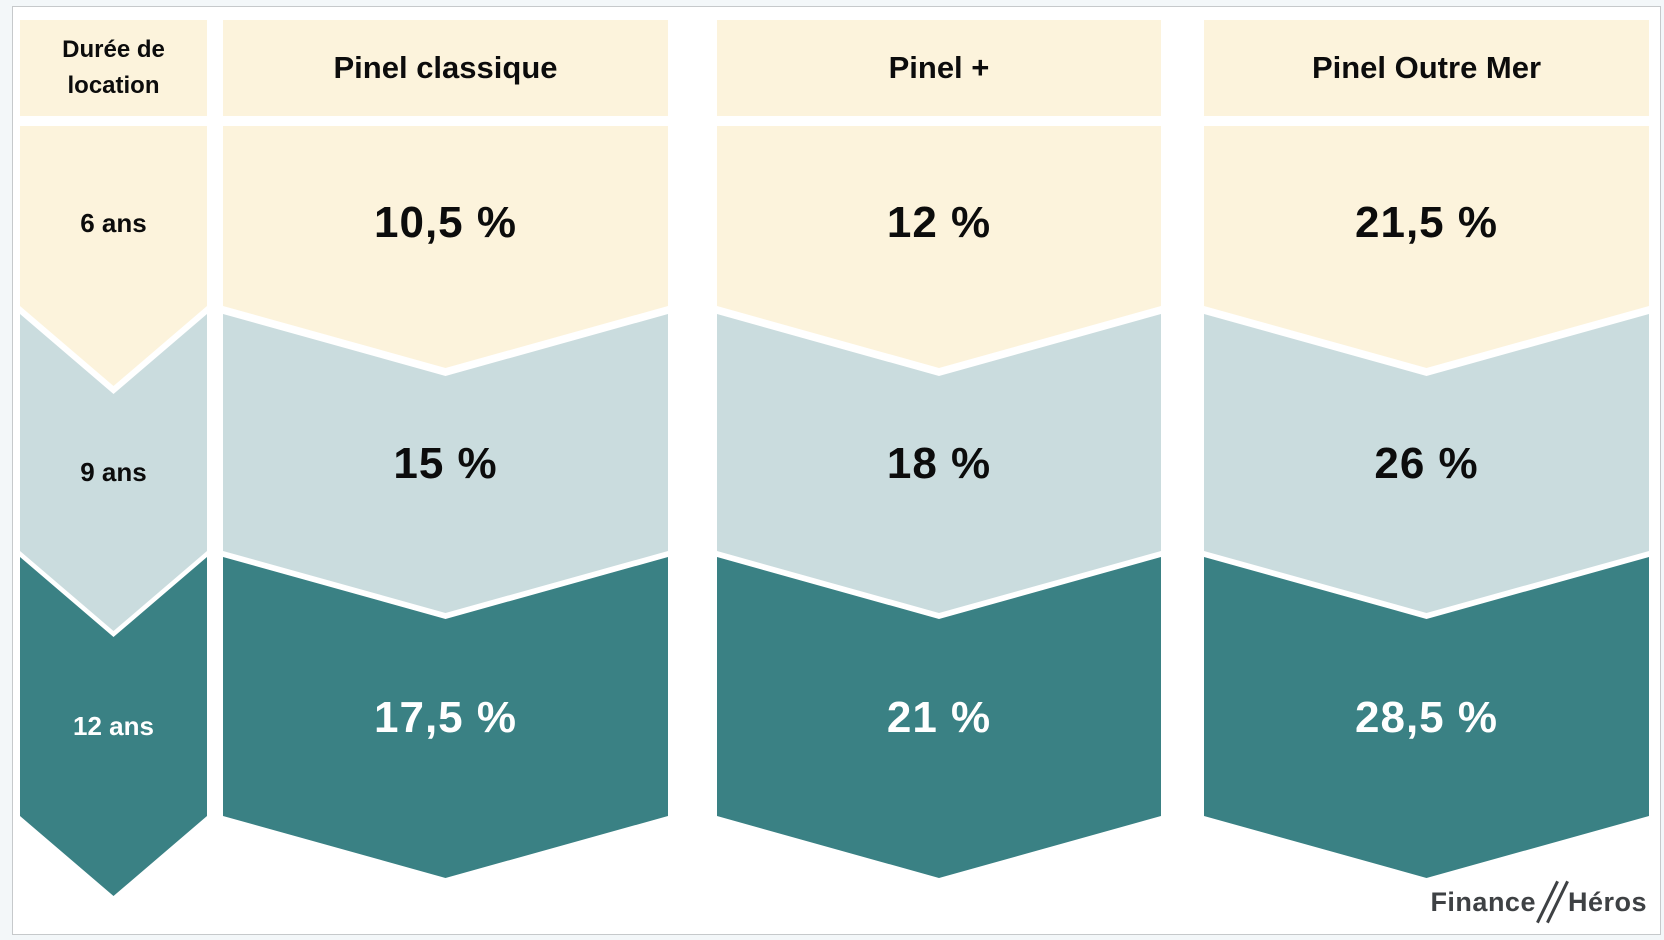 The height and width of the screenshot is (940, 1664). Describe the element at coordinates (1483, 901) in the screenshot. I see `logo-text-finance: Finance` at that location.